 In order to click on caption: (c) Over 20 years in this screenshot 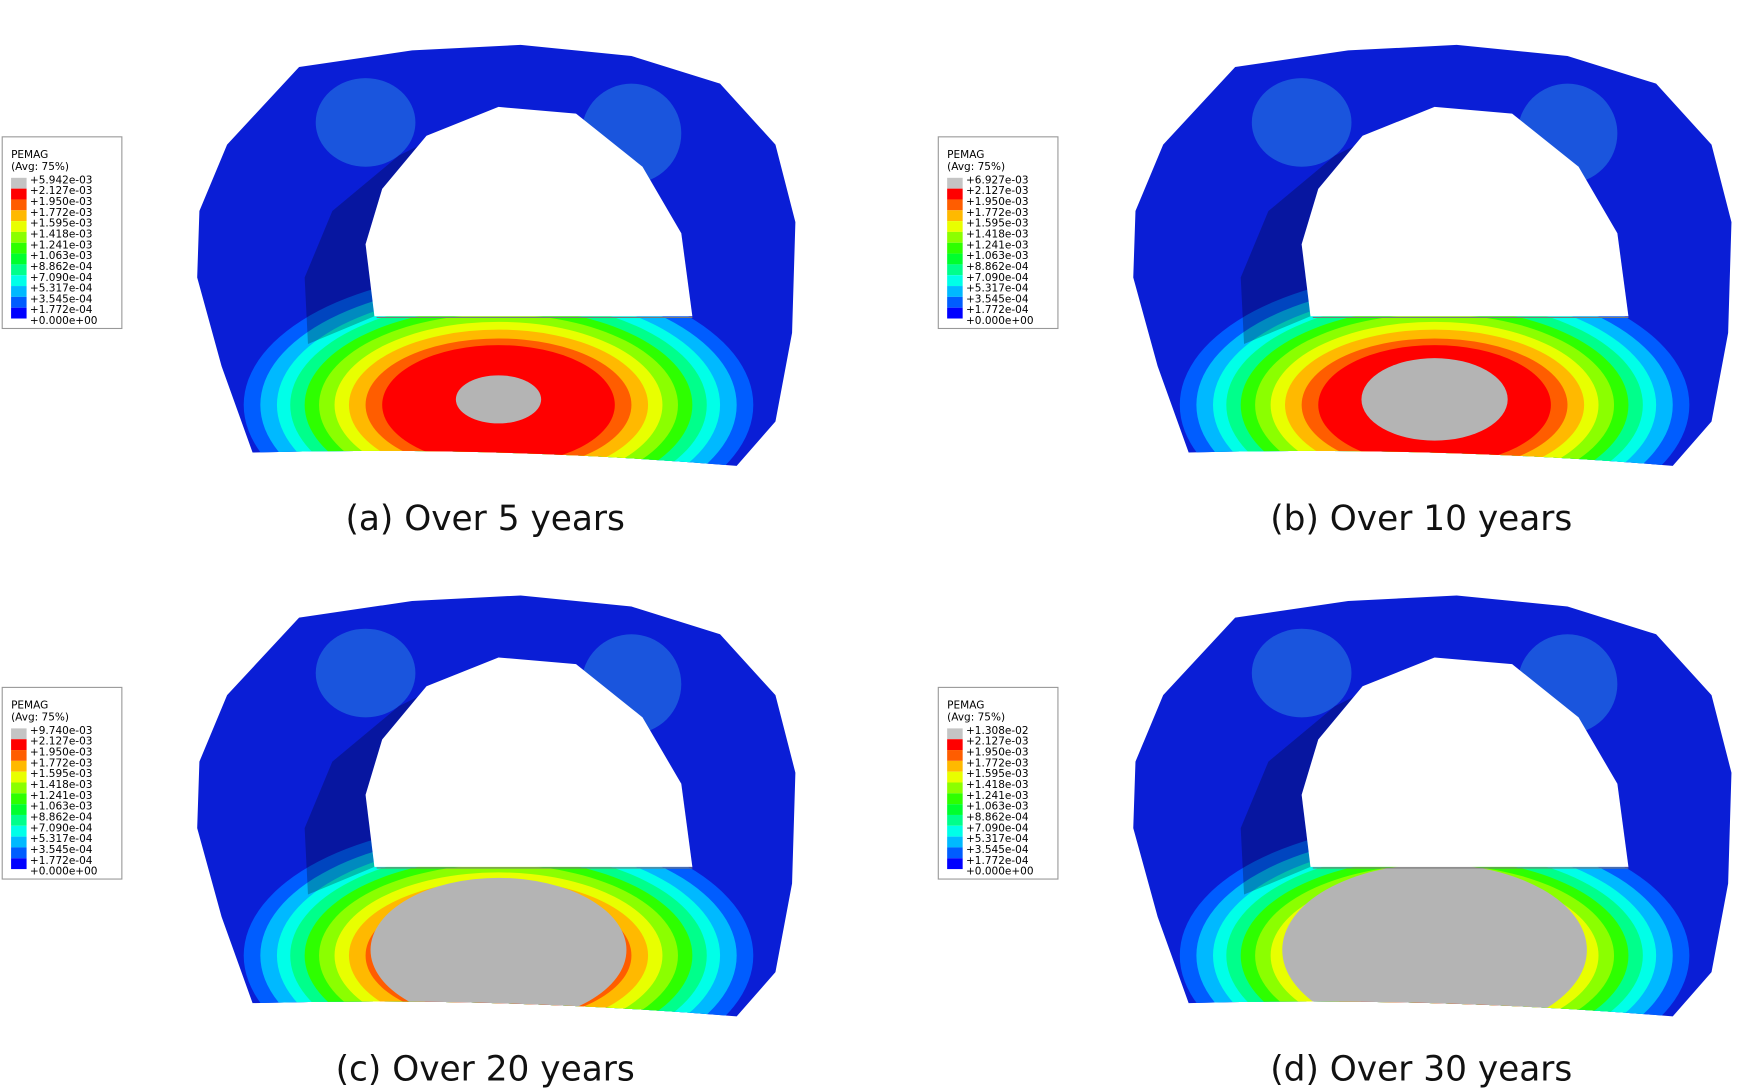, I will do `click(485, 1069)`.